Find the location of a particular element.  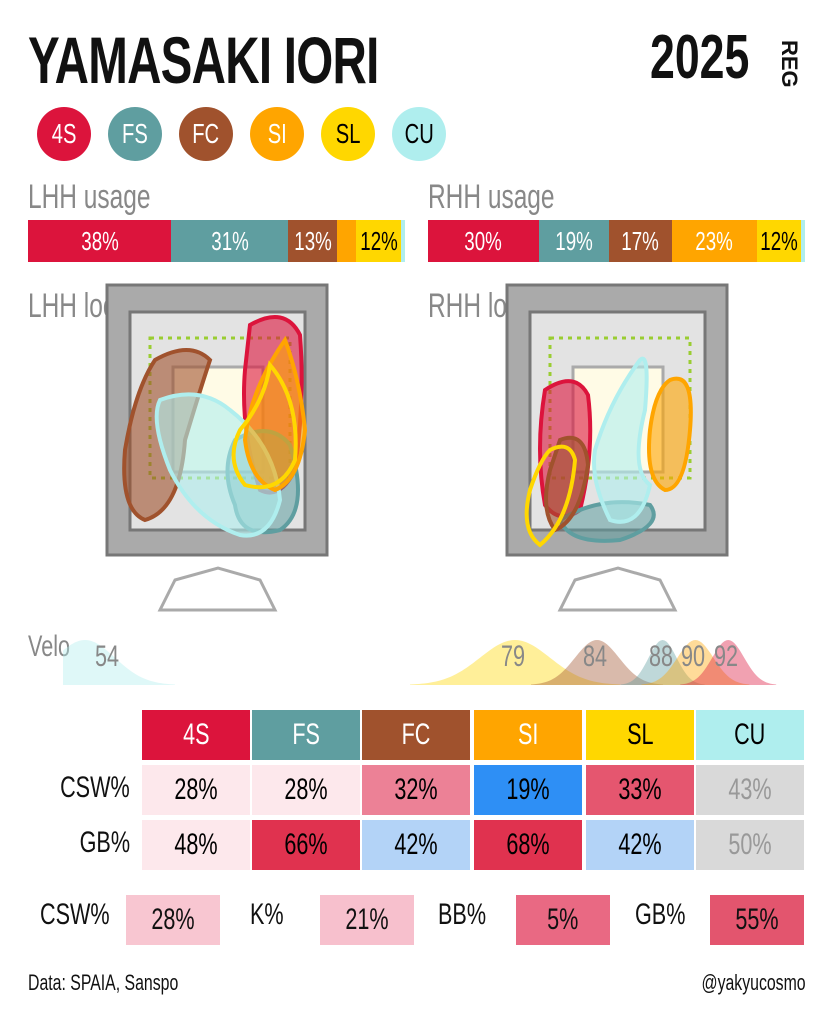

summary-value: 28% is located at coordinates (173, 920).